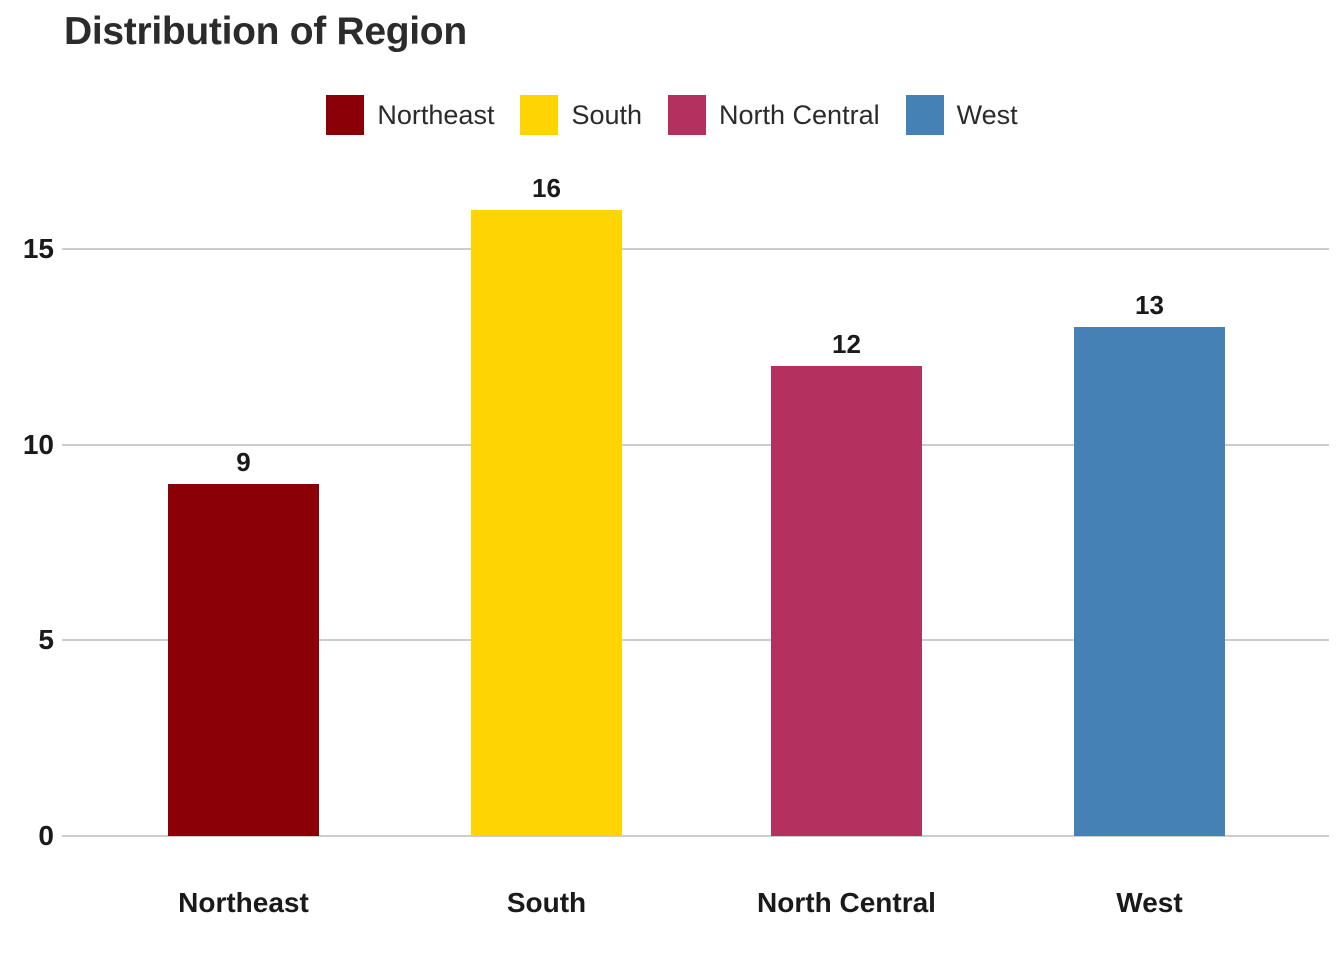 Image resolution: width=1344 pixels, height=960 pixels. Describe the element at coordinates (924, 115) in the screenshot. I see `legend-swatch-west` at that location.